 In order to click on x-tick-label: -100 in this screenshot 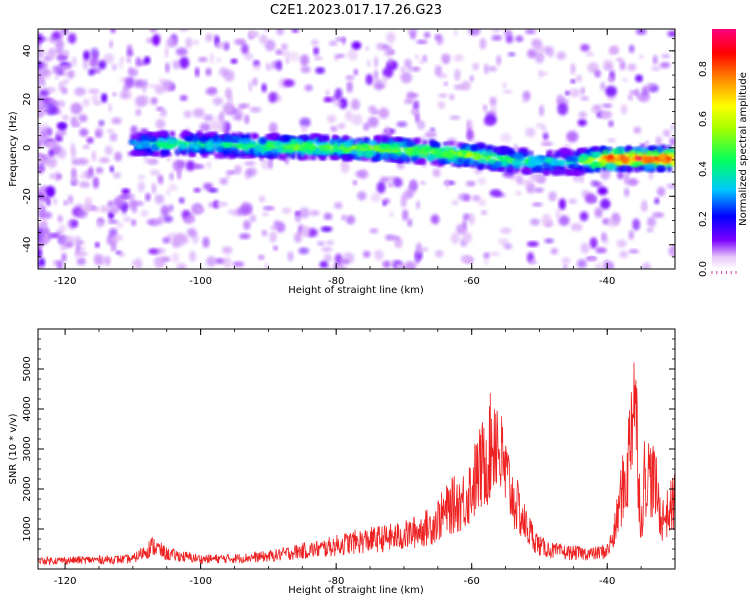, I will do `click(200, 281)`.